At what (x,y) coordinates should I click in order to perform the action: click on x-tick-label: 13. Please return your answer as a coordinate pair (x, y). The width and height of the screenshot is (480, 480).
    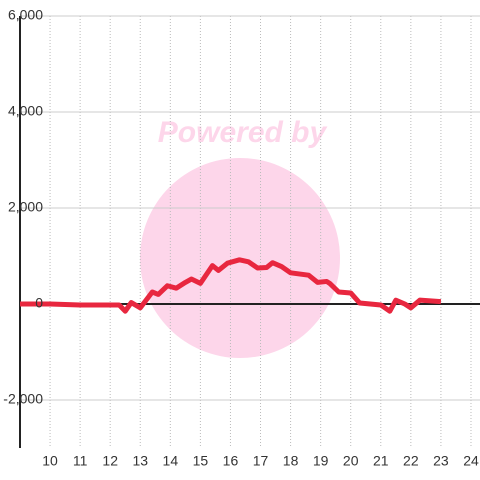
    Looking at the image, I should click on (140, 461).